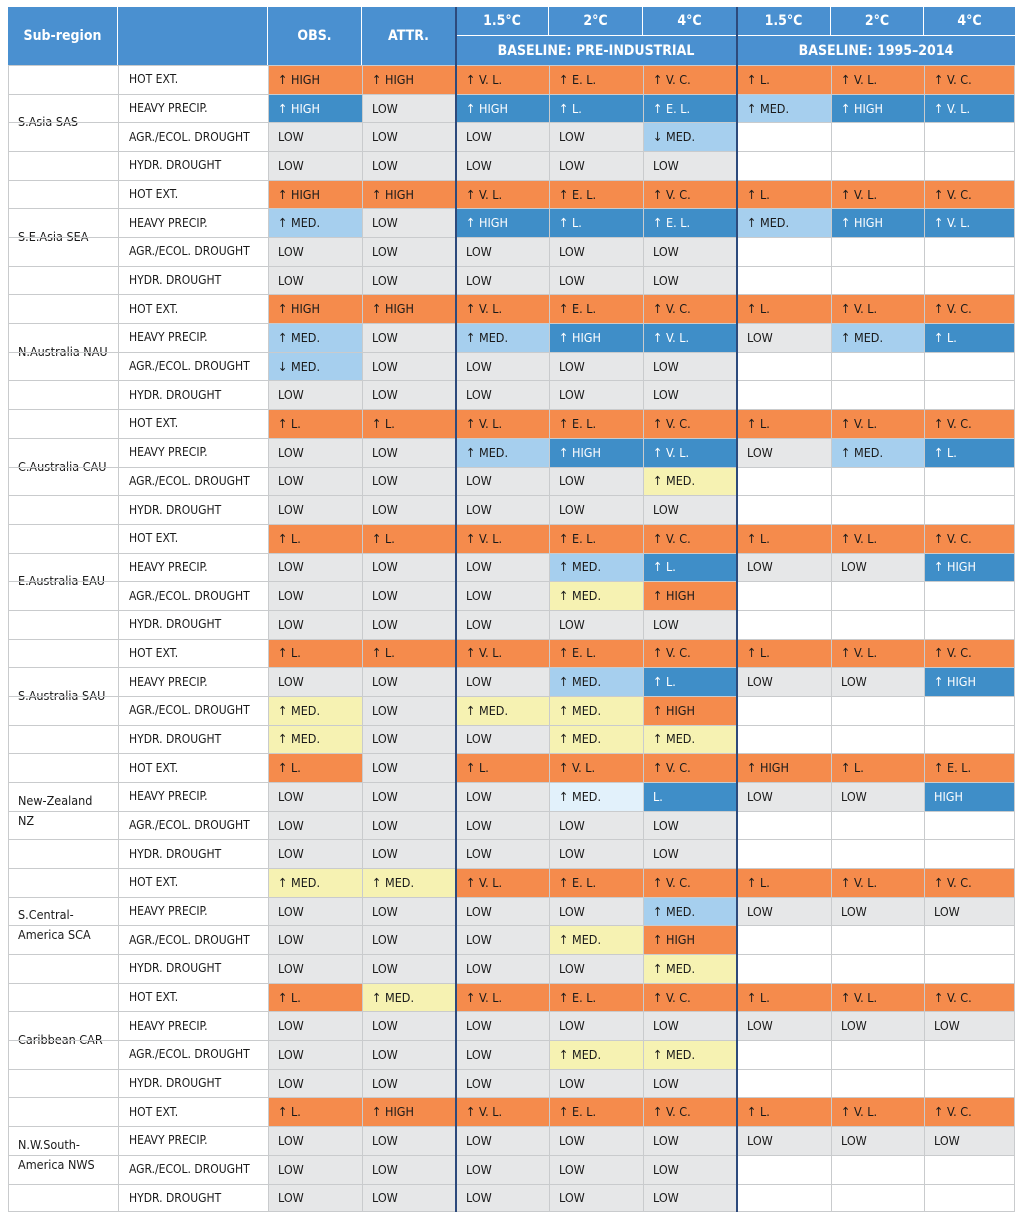 The height and width of the screenshot is (1216, 1021). What do you see at coordinates (690, 137) in the screenshot?
I see `cell-pre-4c: ↓ MED.` at bounding box center [690, 137].